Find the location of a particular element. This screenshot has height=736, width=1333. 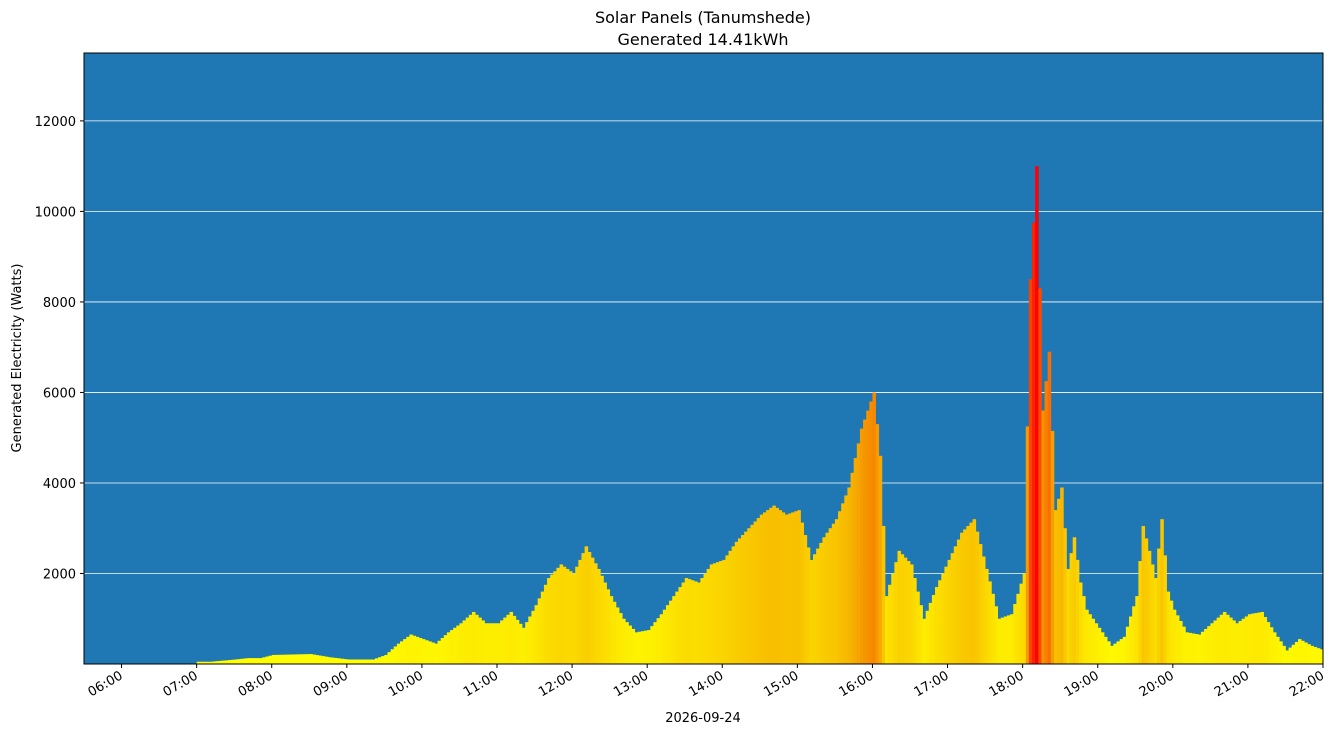

y-axis: 2000 4000 6000 8000 10000 12000 is located at coordinates (59, 348).